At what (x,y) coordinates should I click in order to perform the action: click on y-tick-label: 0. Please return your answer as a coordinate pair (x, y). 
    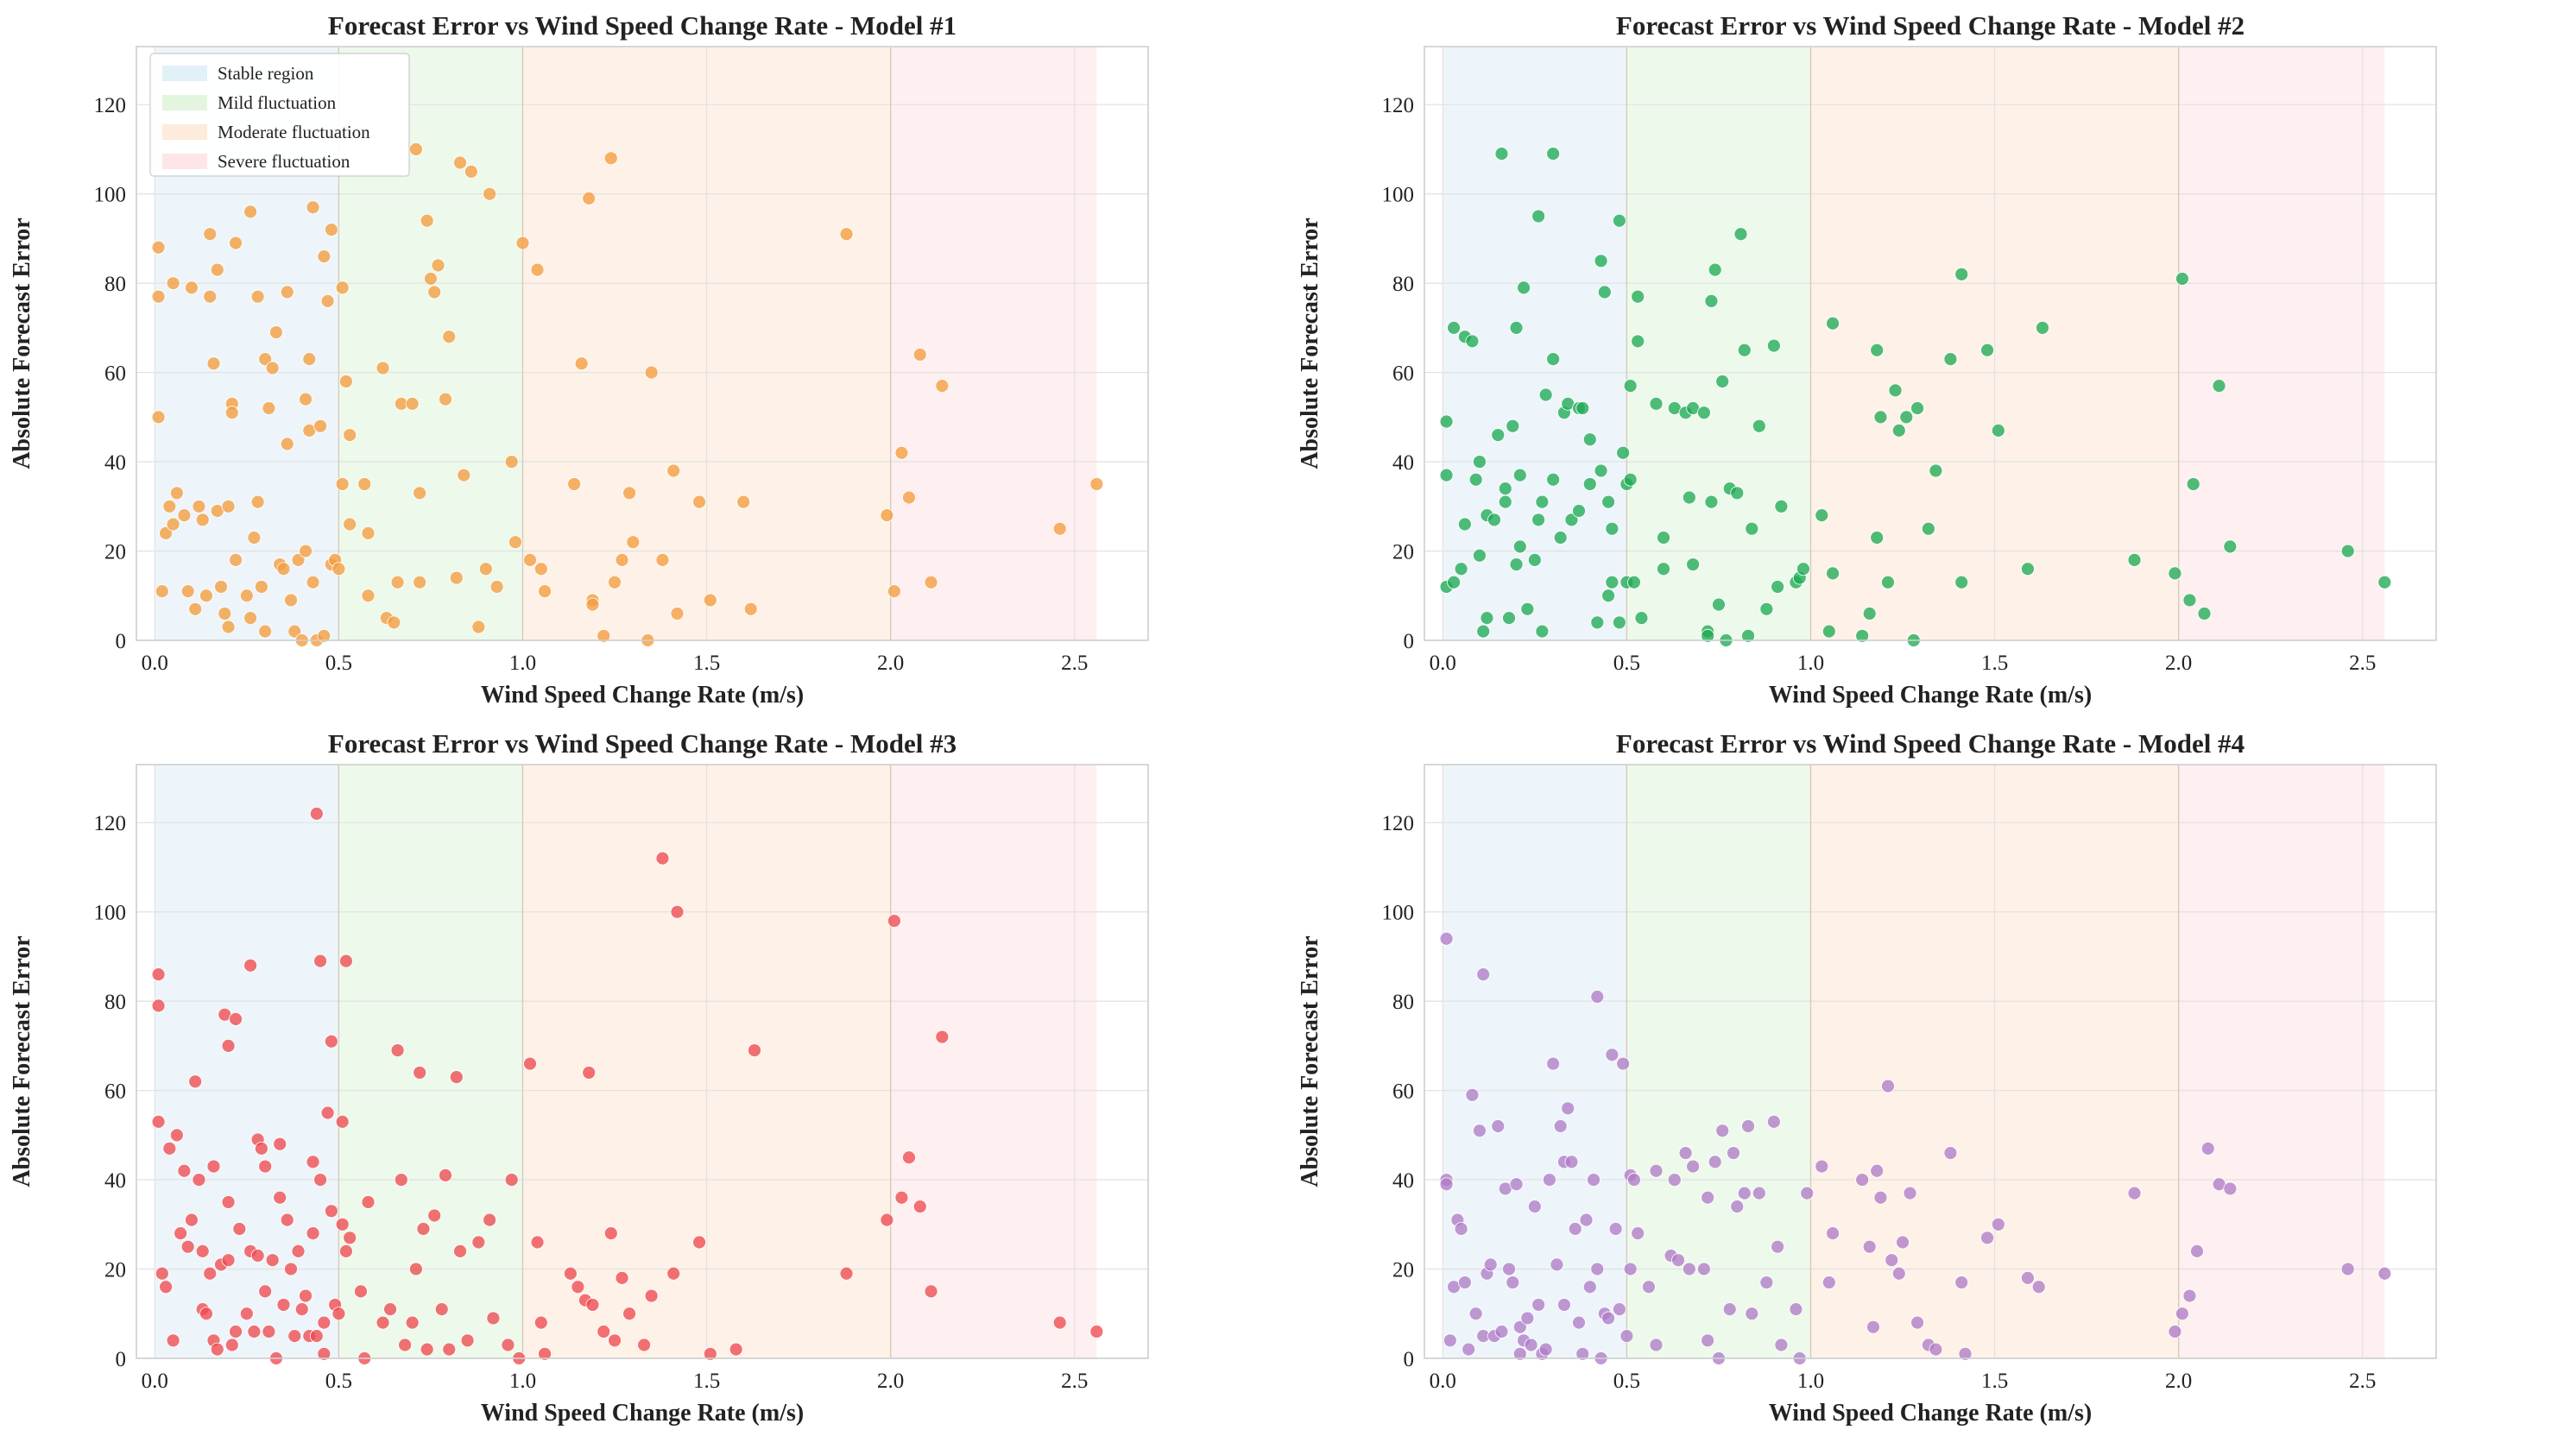
    Looking at the image, I should click on (121, 1360).